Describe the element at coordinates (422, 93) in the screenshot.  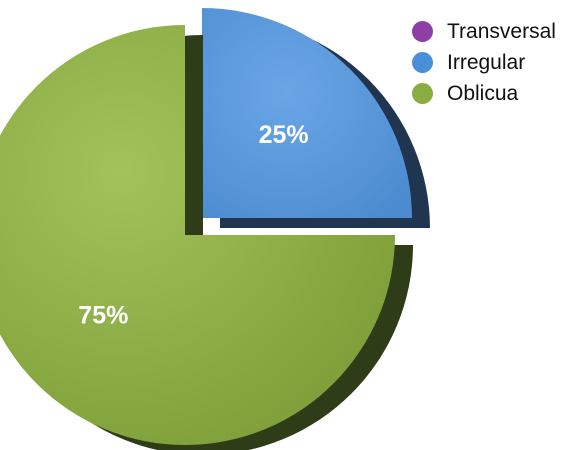
I see `legend-swatch-oblicua` at that location.